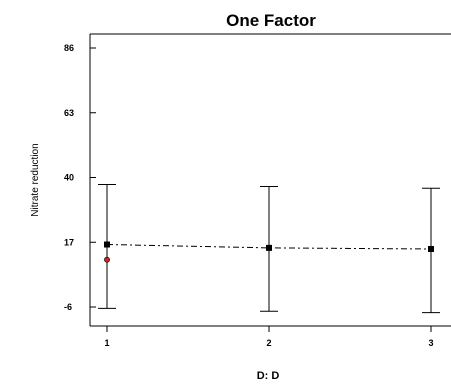 The height and width of the screenshot is (390, 451). I want to click on x-tick-label: 2, so click(268, 343).